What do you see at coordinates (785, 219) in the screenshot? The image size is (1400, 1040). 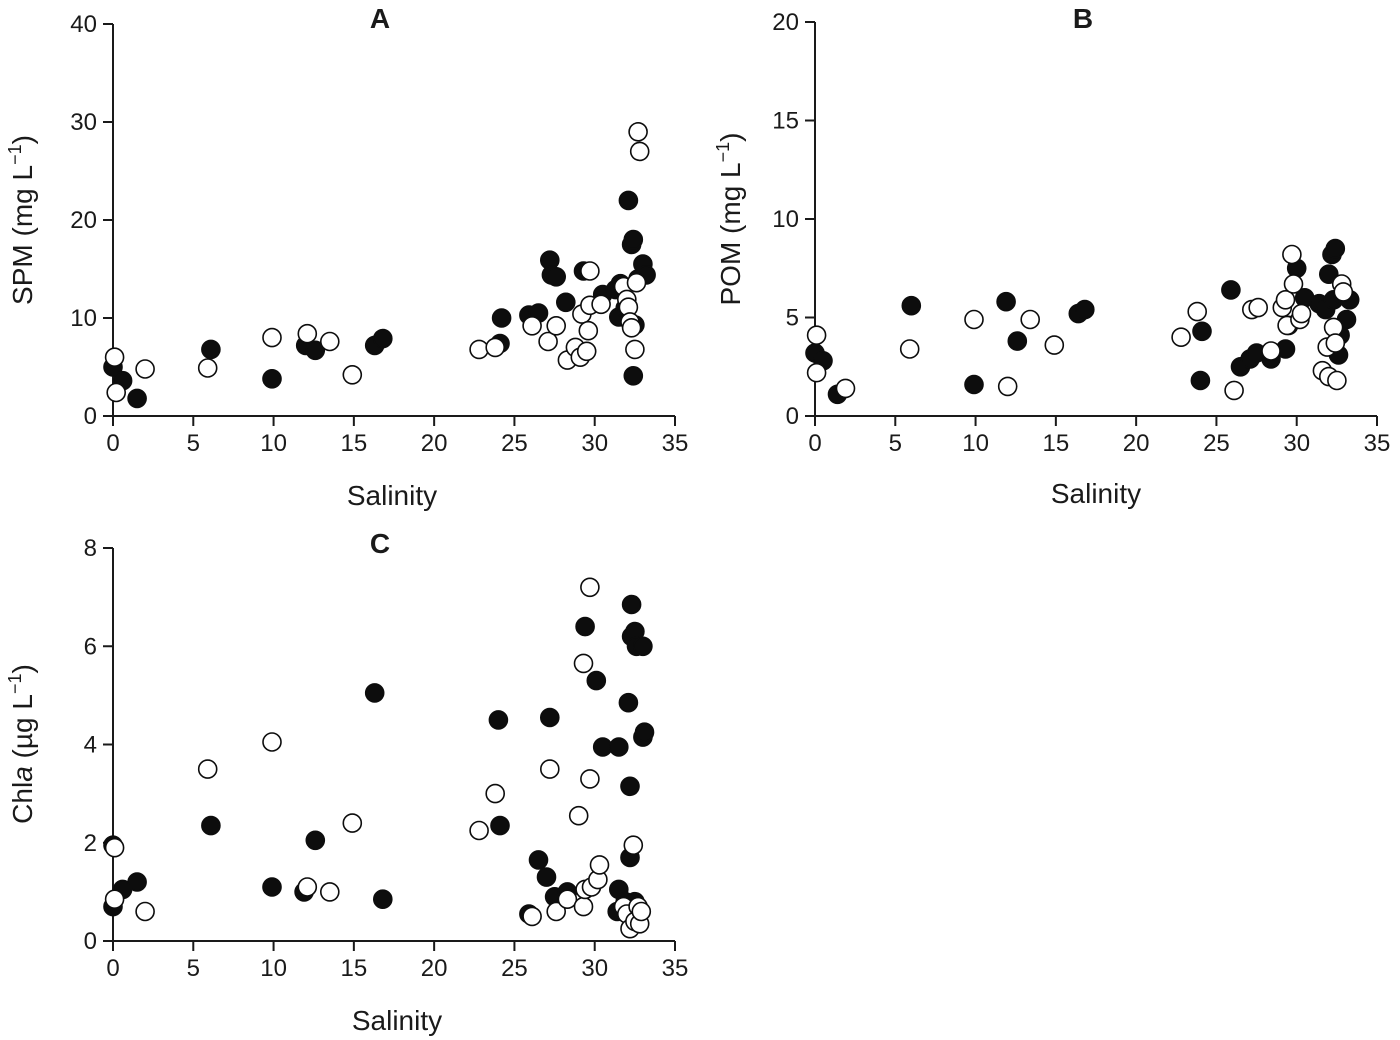 I see `y-tick-label-b: 10` at bounding box center [785, 219].